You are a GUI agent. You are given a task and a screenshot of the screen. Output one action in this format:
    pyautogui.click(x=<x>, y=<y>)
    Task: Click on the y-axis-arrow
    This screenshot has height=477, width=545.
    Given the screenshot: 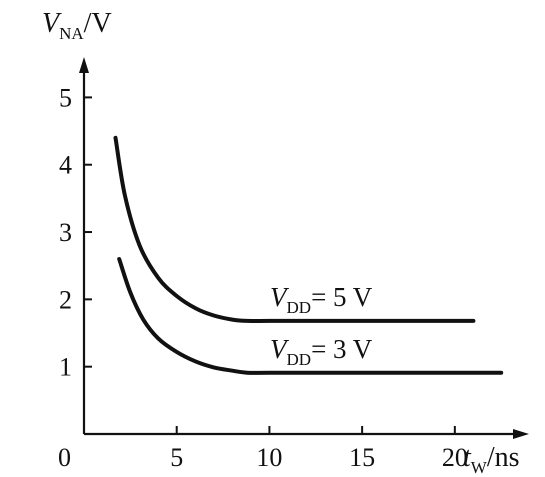 What is the action you would take?
    pyautogui.click(x=84, y=65)
    